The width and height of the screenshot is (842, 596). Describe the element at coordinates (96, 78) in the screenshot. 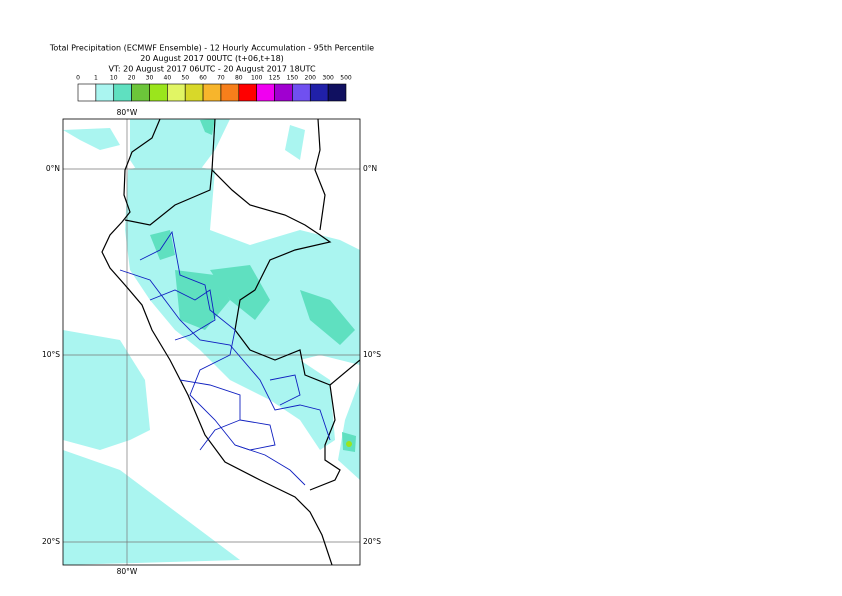

I see `legend-label: 1` at that location.